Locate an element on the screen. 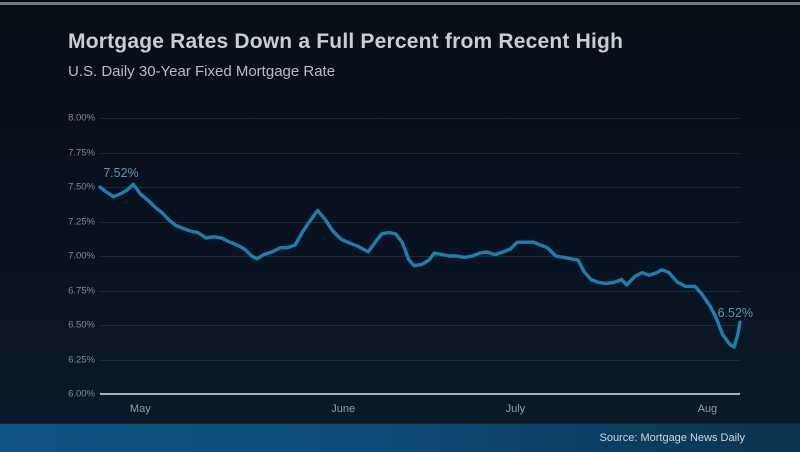  y-tick-label: 6.75% is located at coordinates (81, 290).